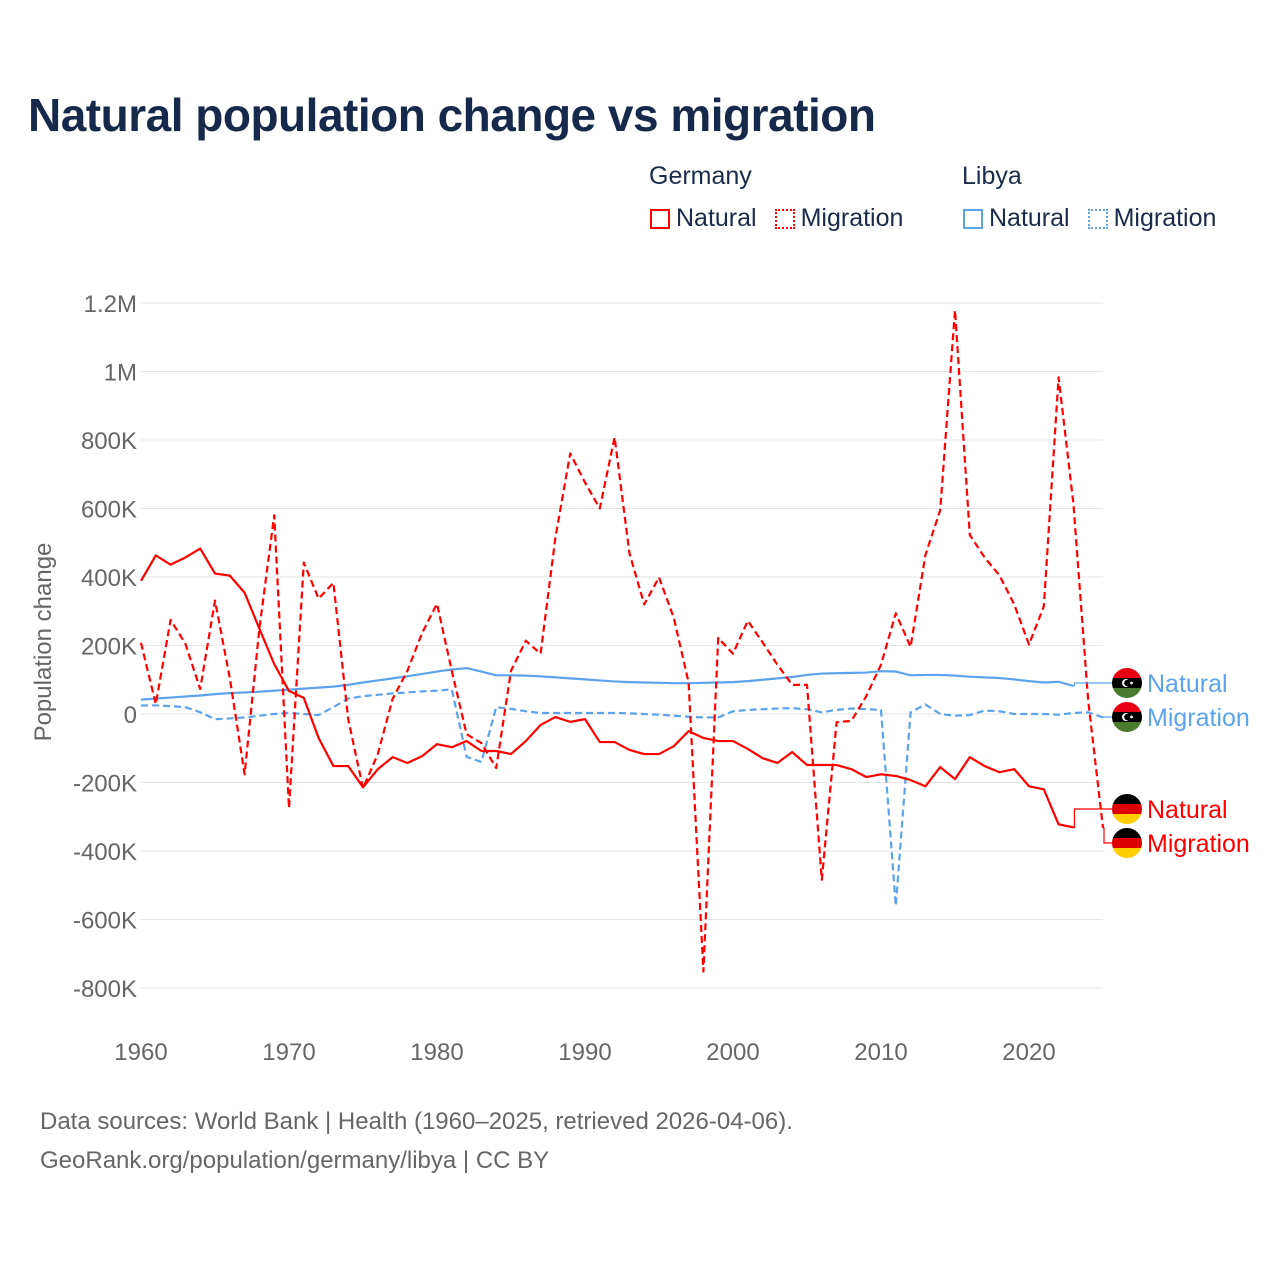  What do you see at coordinates (1187, 684) in the screenshot?
I see `end-label-libya-natural: Natural` at bounding box center [1187, 684].